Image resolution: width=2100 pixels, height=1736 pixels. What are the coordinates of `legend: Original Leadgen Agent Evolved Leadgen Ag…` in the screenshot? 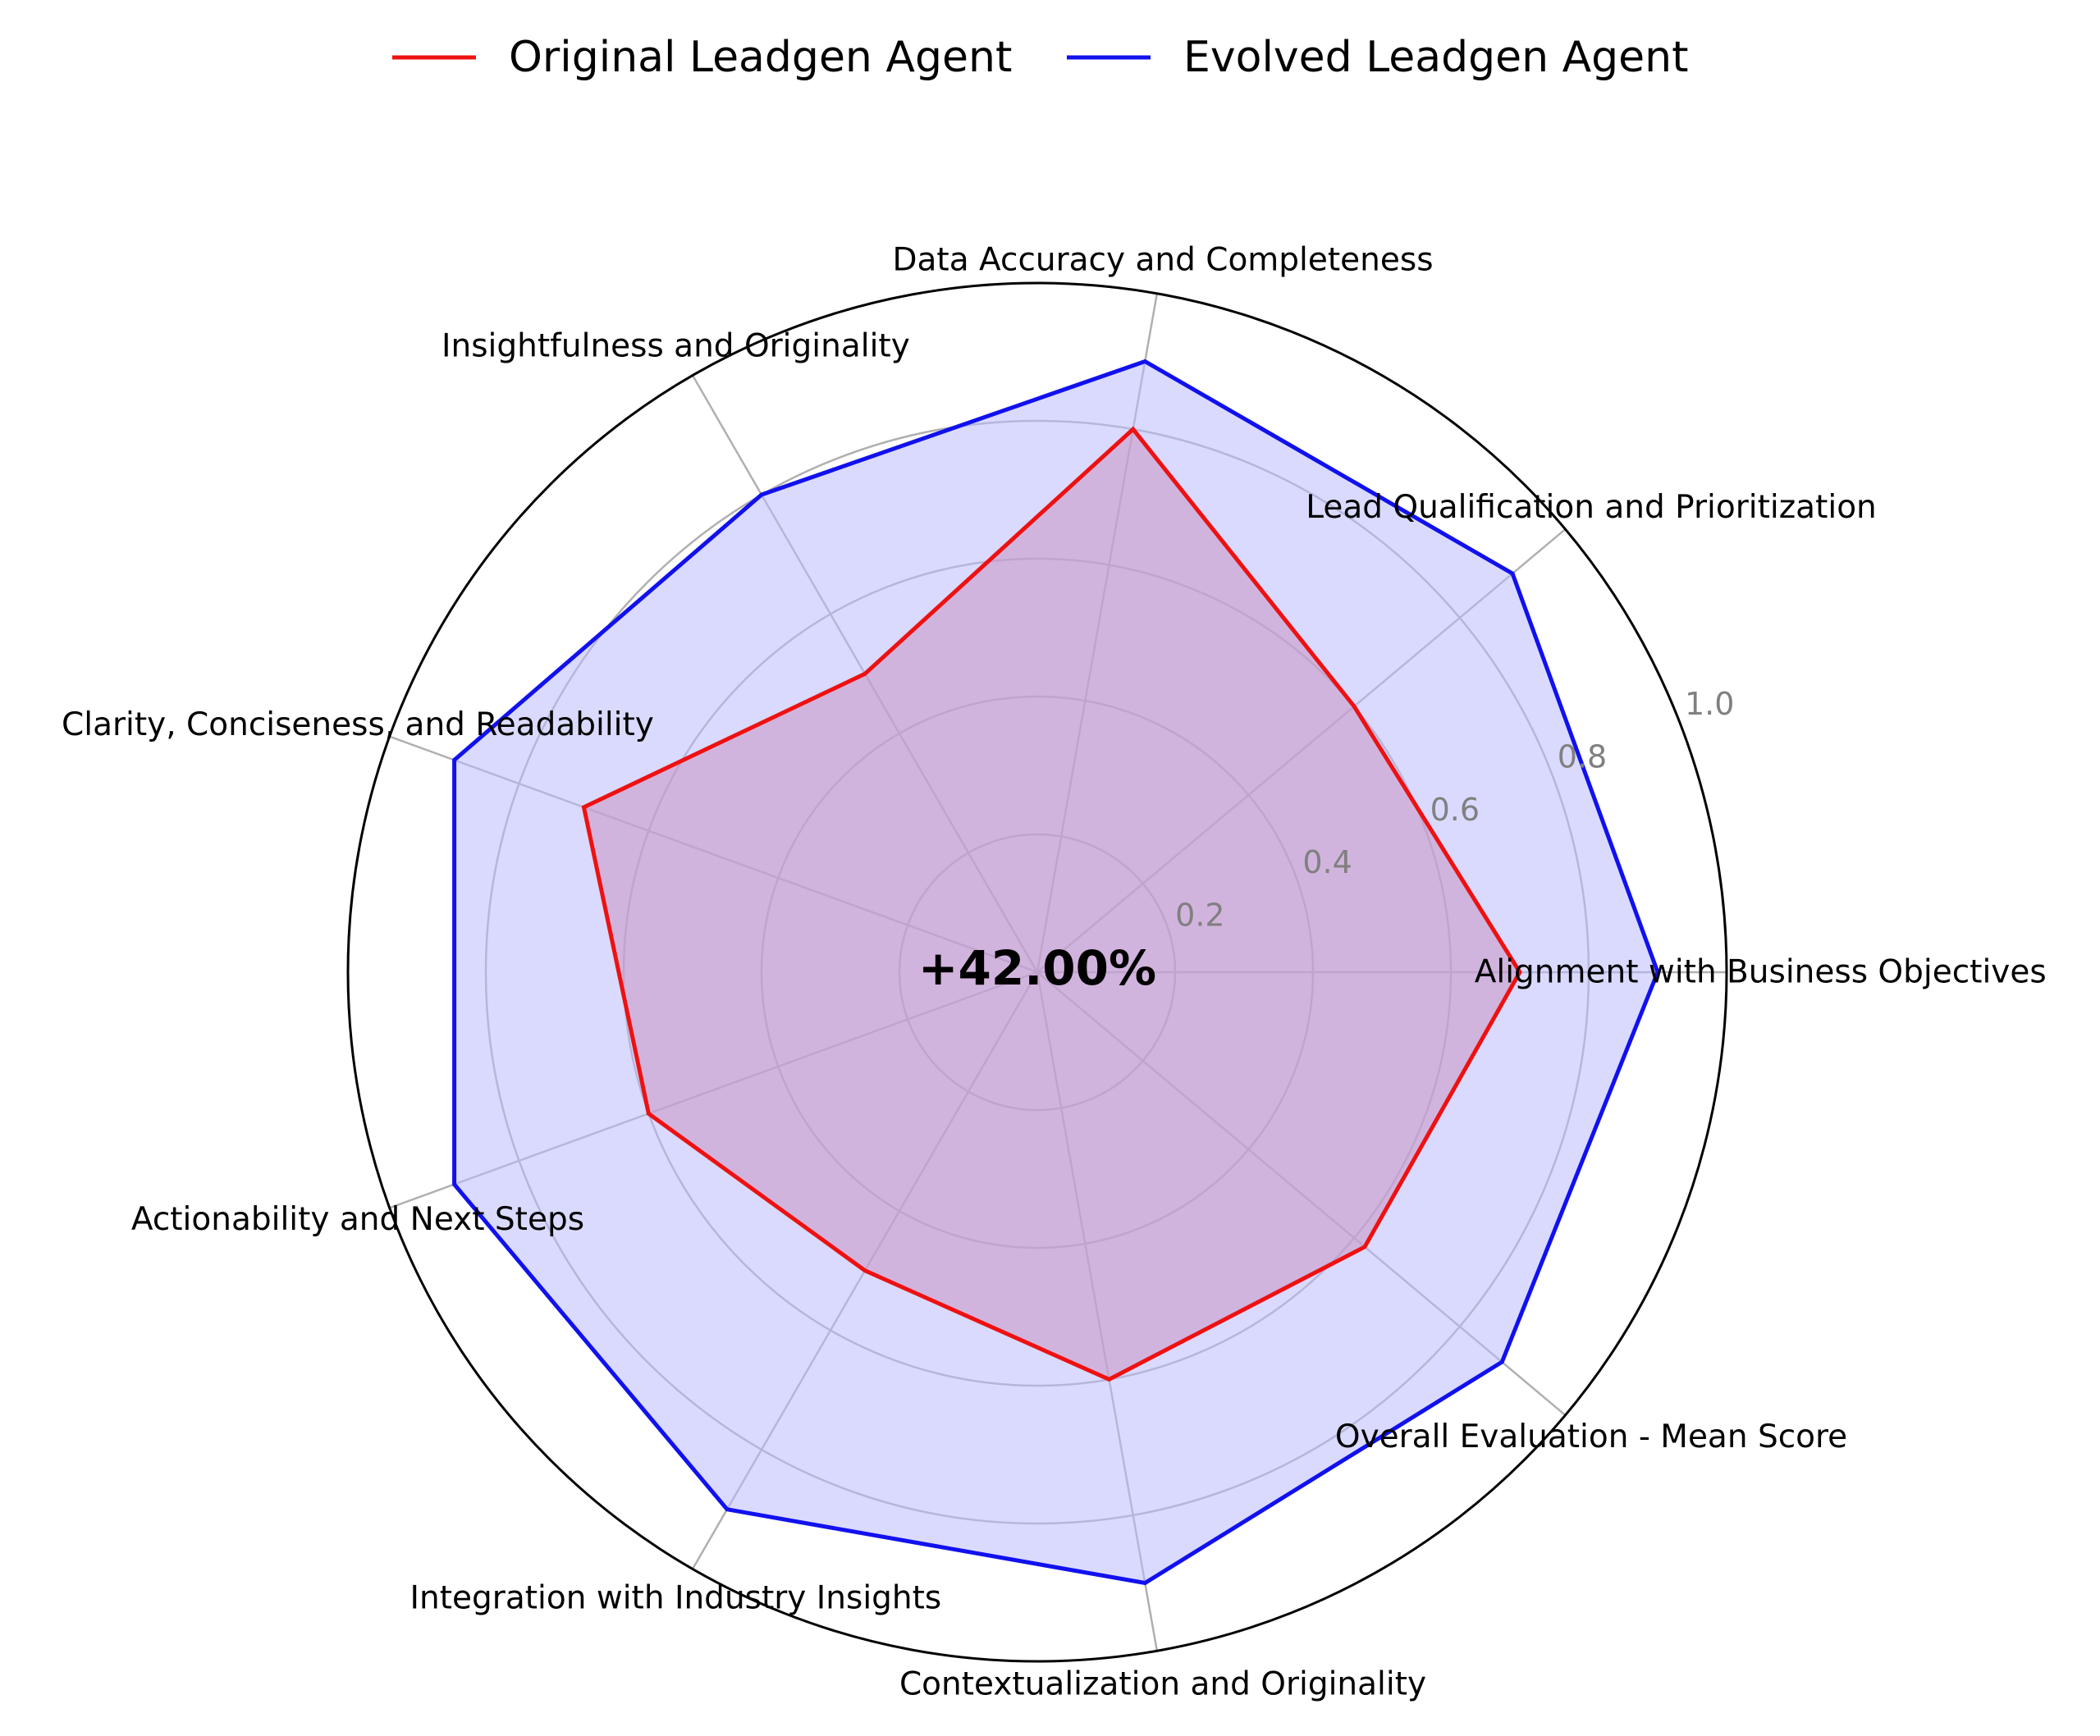 It's located at (1040, 57).